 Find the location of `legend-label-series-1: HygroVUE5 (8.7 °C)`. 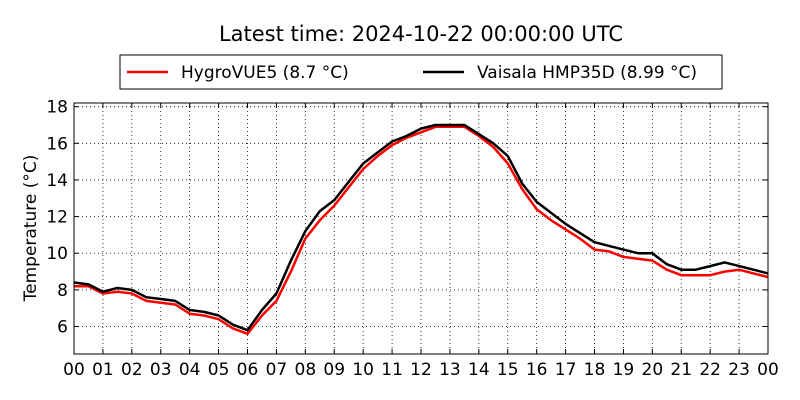

legend-label-series-1: HygroVUE5 (8.7 °C) is located at coordinates (265, 73).